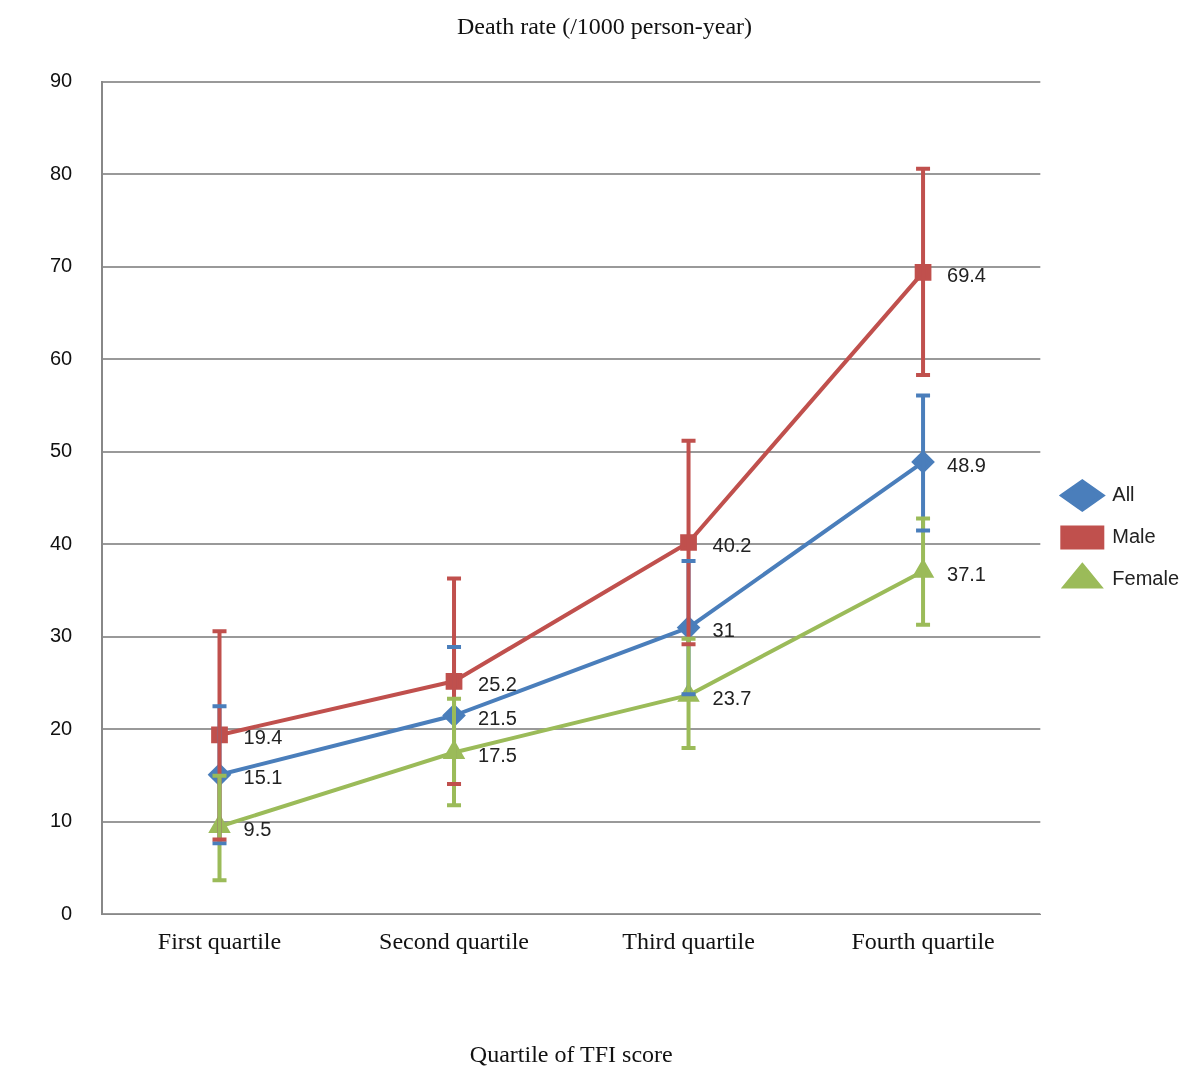 This screenshot has height=1075, width=1199. I want to click on x-tick-label: Third quartile, so click(688, 941).